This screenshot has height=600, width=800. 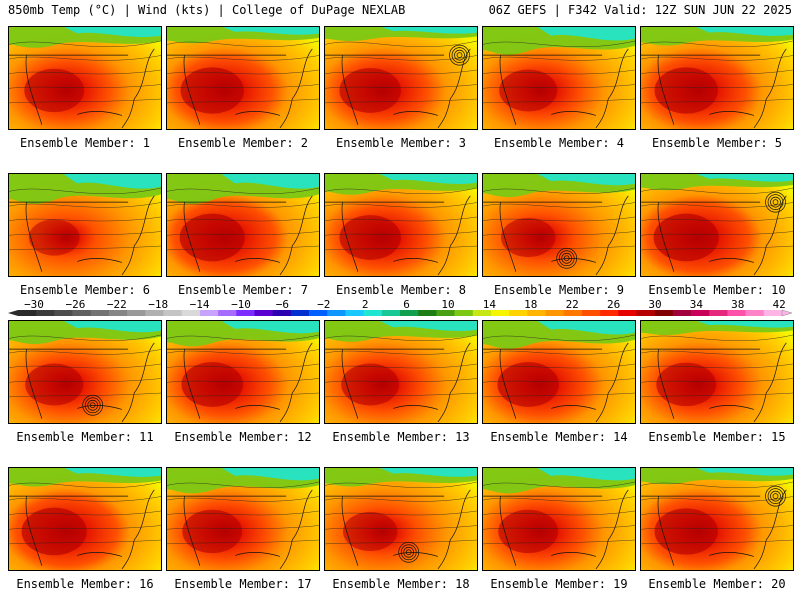 What do you see at coordinates (401, 143) in the screenshot?
I see `ensemble-member-label: Ensemble Member: 3` at bounding box center [401, 143].